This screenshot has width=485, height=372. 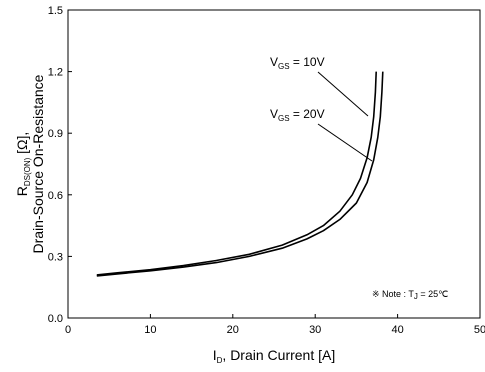 What do you see at coordinates (345, 142) in the screenshot?
I see `series-arrow-vgs-20v` at bounding box center [345, 142].